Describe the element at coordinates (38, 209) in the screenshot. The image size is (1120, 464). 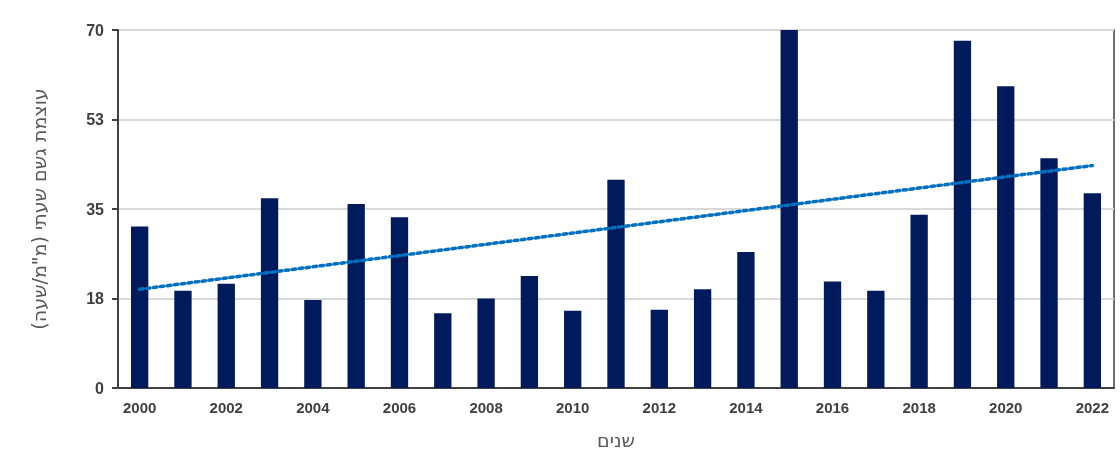
I see `y-axis-title: עוצמת גשם שעתי (מ"מ/שעה)` at that location.